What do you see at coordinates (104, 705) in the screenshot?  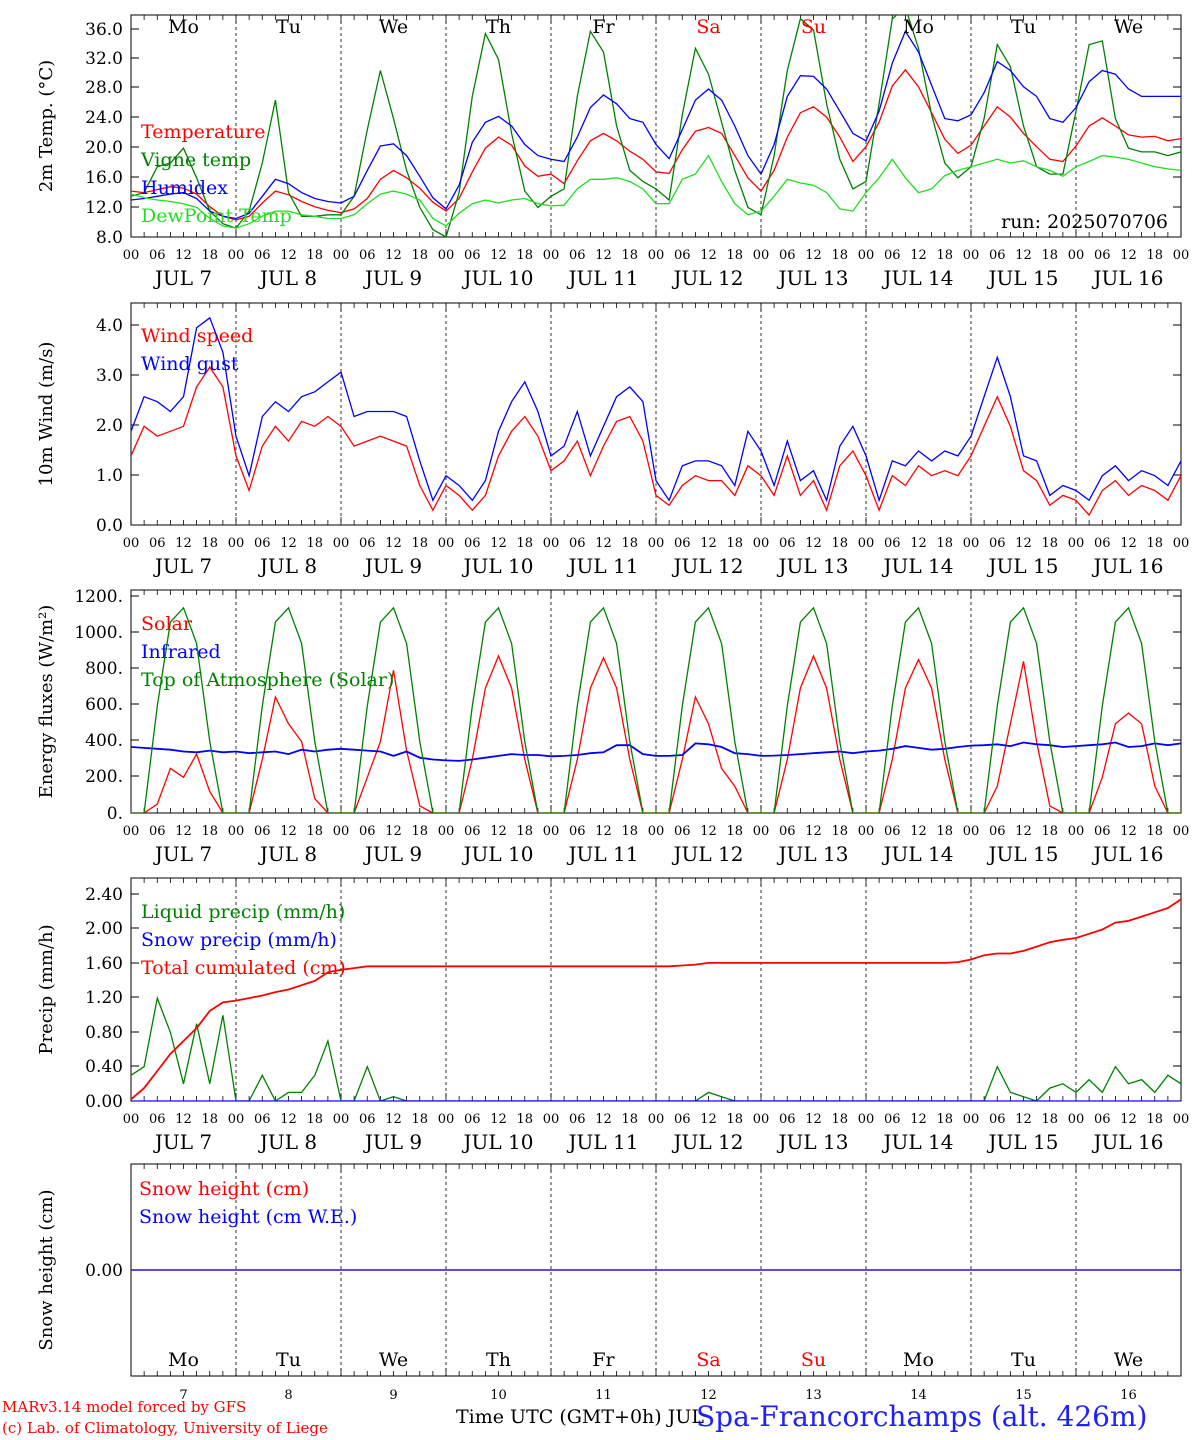 I see `y-tick-label: 600.` at bounding box center [104, 705].